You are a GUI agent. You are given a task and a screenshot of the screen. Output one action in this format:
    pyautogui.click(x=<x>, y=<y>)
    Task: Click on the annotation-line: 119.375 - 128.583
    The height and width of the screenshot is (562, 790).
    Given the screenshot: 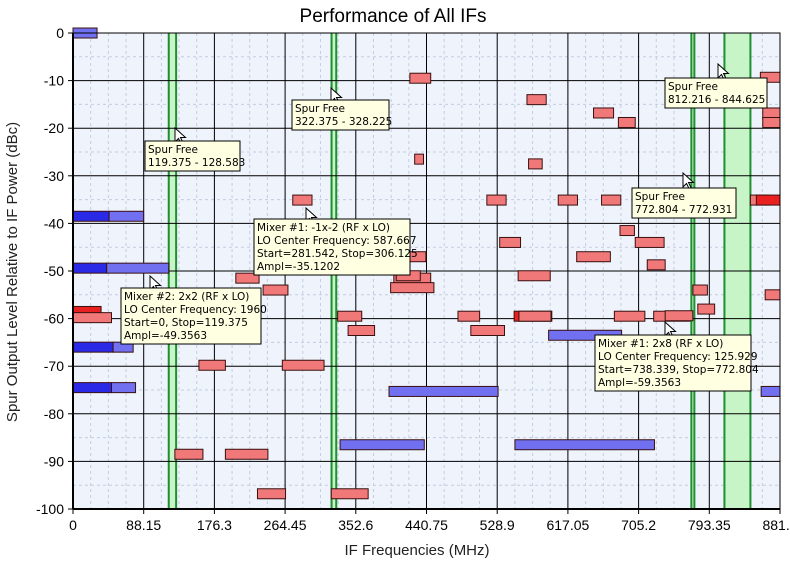 What is the action you would take?
    pyautogui.click(x=196, y=163)
    